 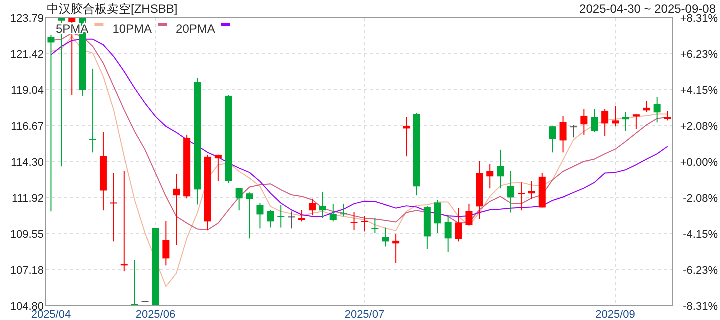 What do you see at coordinates (27, 91) in the screenshot?
I see `y-tick-label: 119.04` at bounding box center [27, 91].